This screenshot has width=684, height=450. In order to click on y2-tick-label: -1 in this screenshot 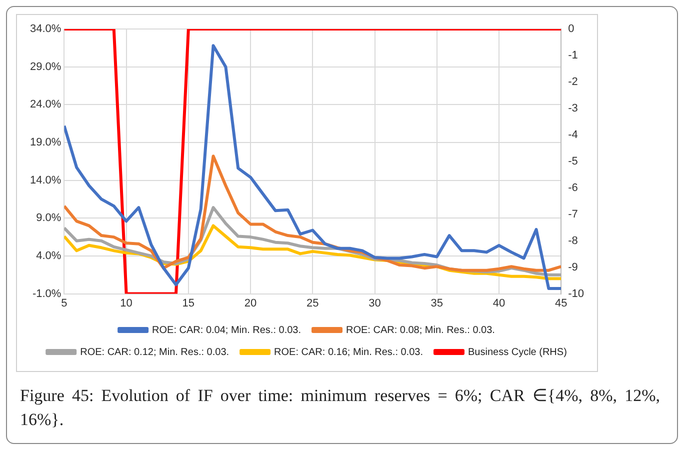, I will do `click(573, 56)`.